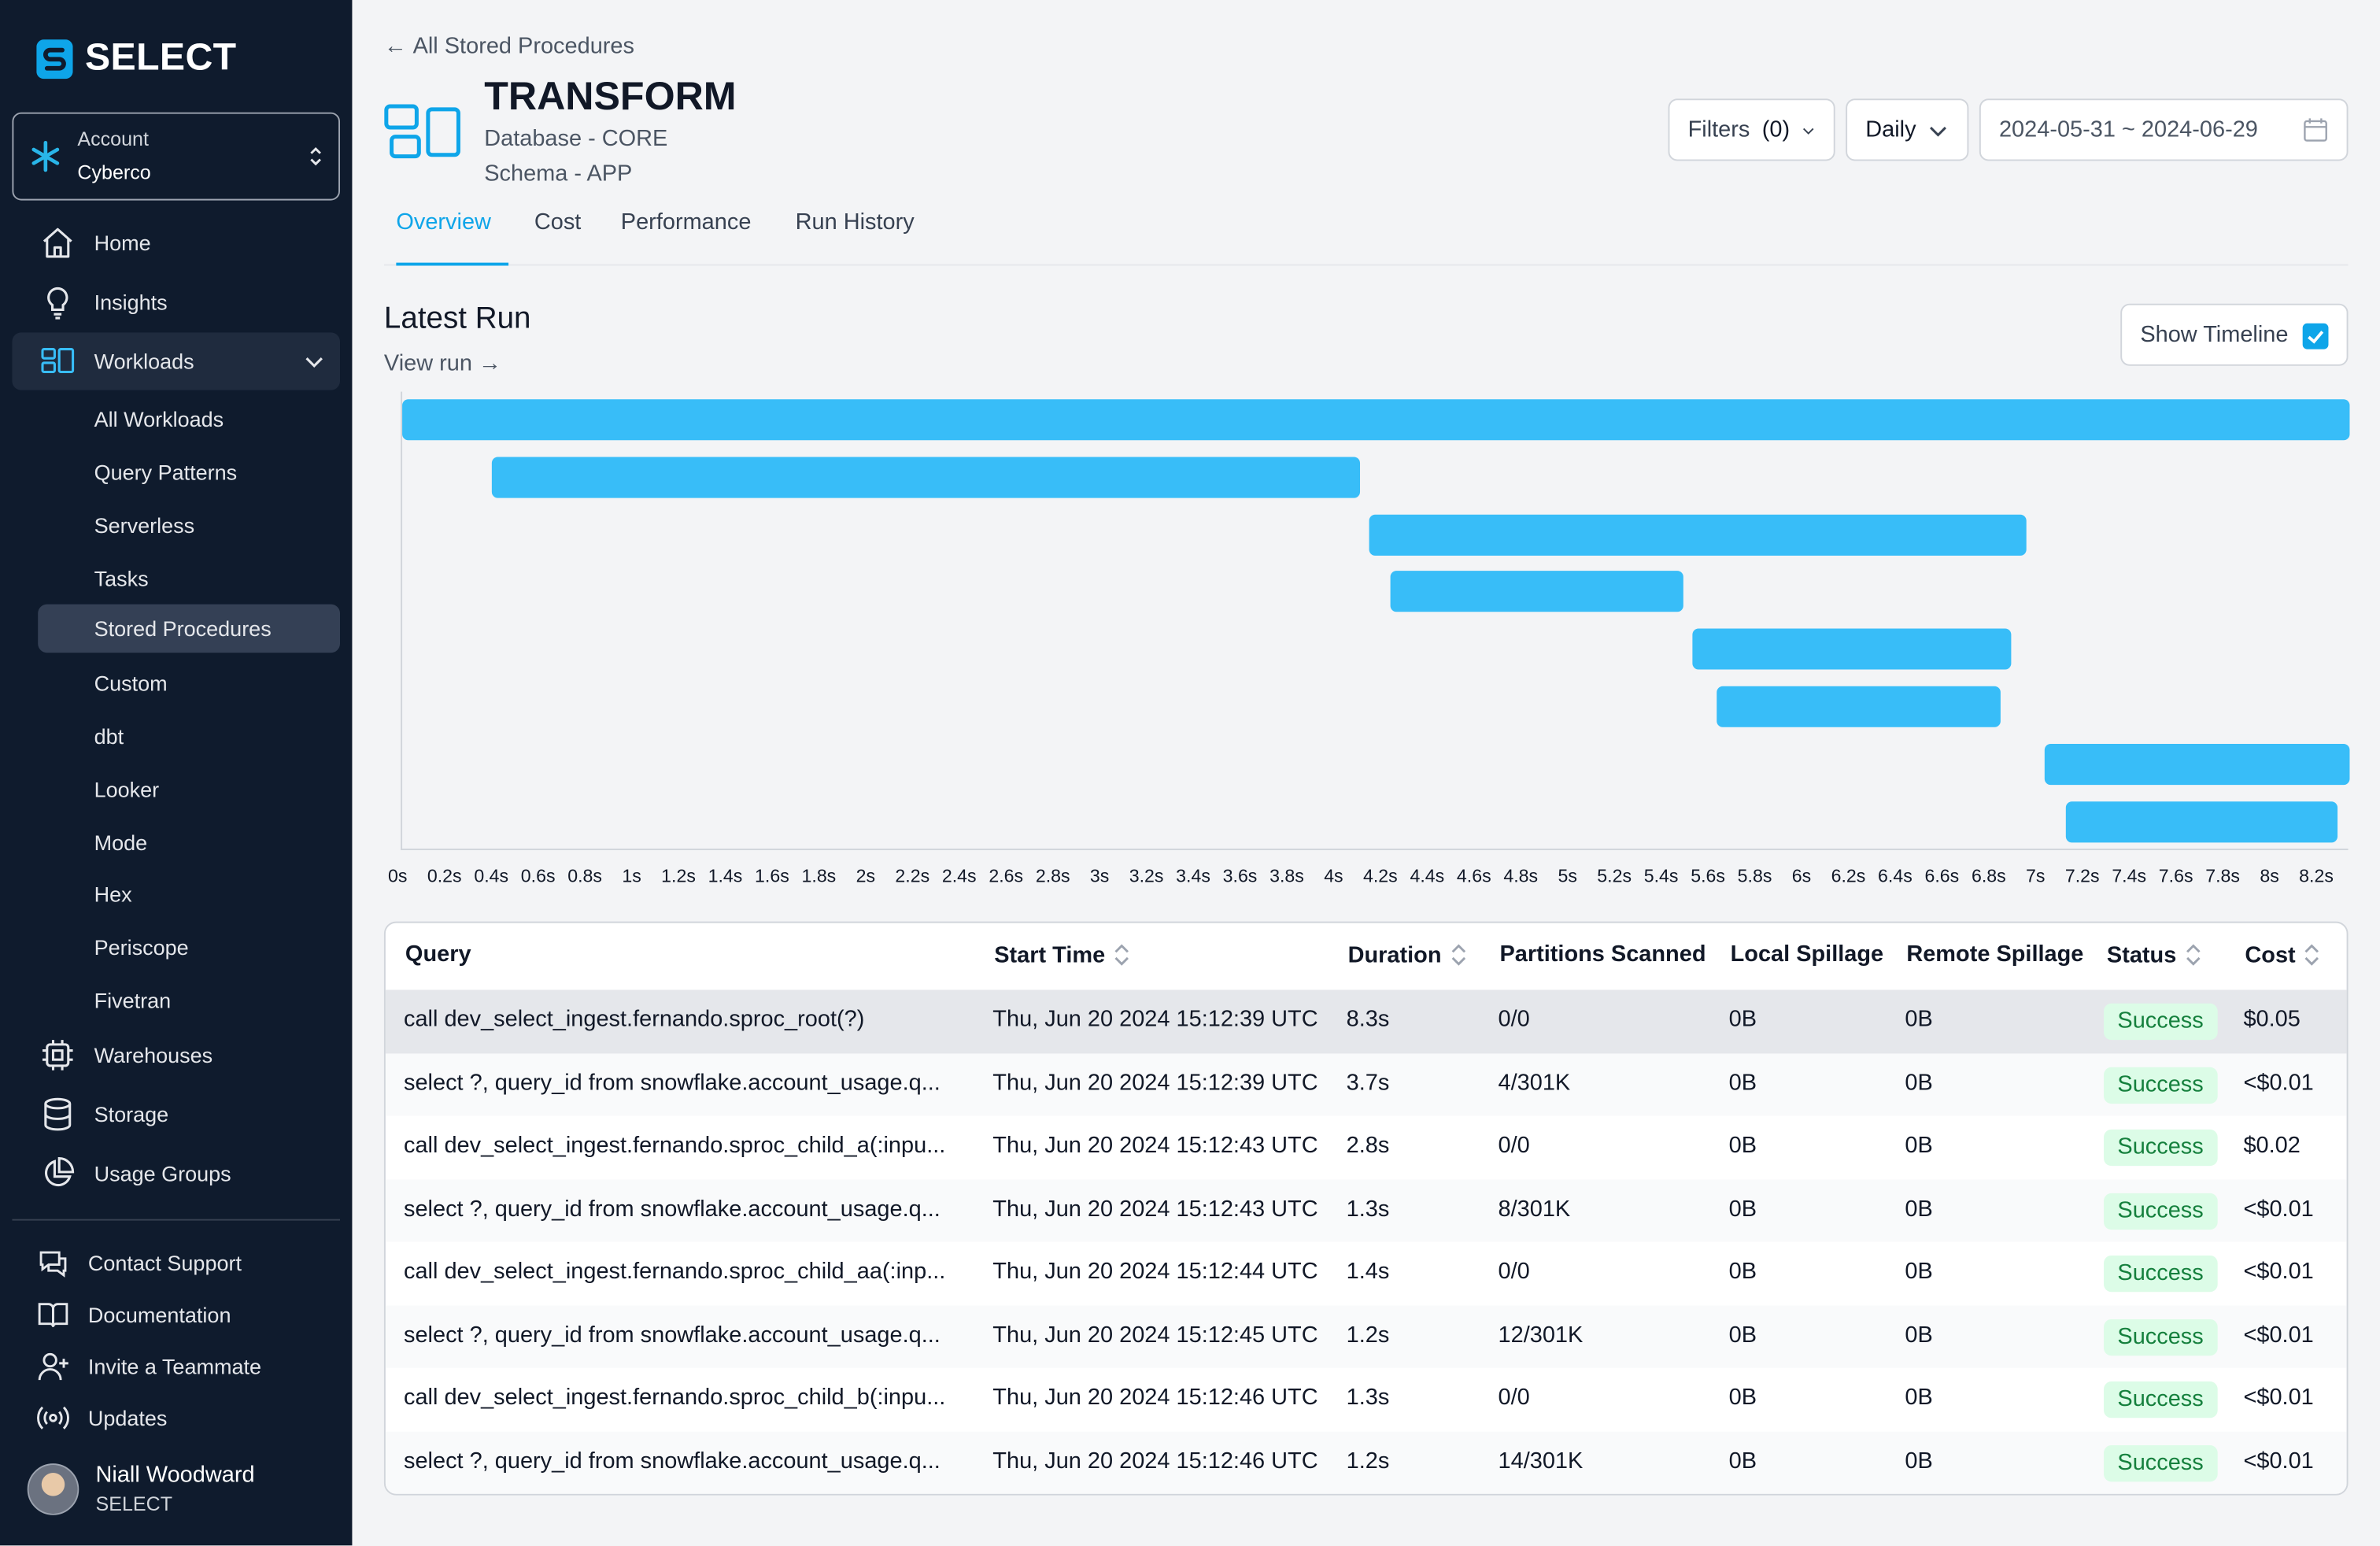  What do you see at coordinates (166, 473) in the screenshot?
I see `nav-sub-query-patterns: Query Patterns` at bounding box center [166, 473].